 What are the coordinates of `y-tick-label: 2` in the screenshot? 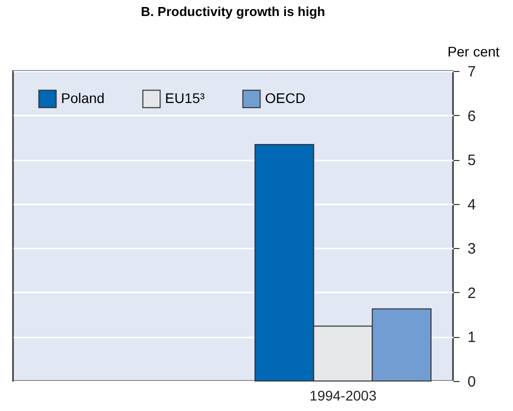 It's located at (472, 293).